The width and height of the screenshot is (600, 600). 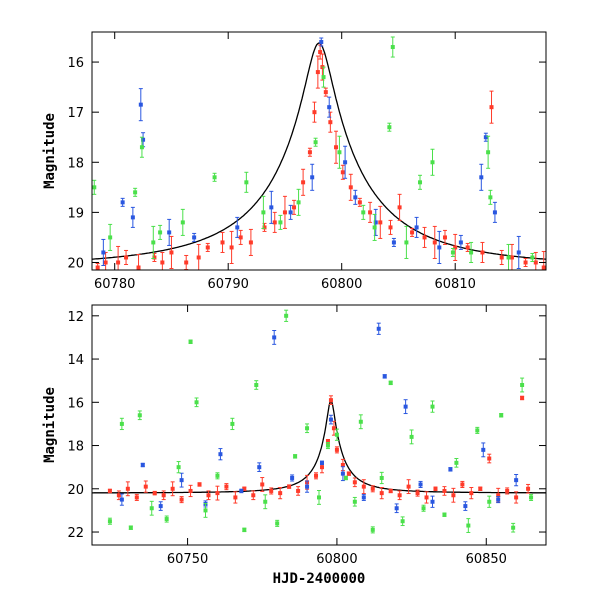 I want to click on bottom-y-tick-label: 14, so click(x=75, y=360).